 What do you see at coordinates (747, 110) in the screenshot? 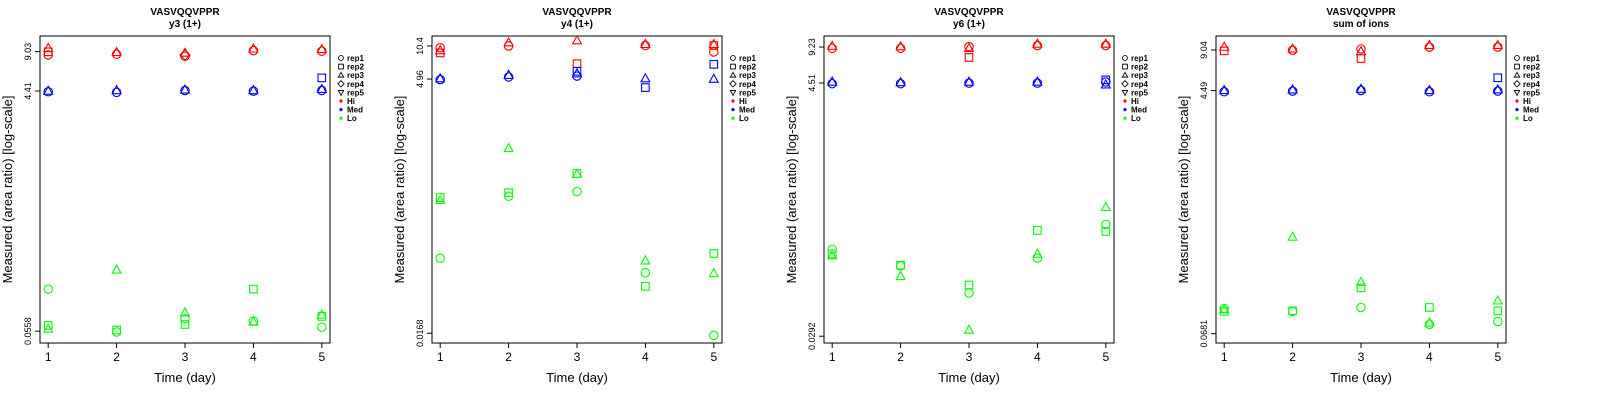
I see `legend-label: Med` at bounding box center [747, 110].